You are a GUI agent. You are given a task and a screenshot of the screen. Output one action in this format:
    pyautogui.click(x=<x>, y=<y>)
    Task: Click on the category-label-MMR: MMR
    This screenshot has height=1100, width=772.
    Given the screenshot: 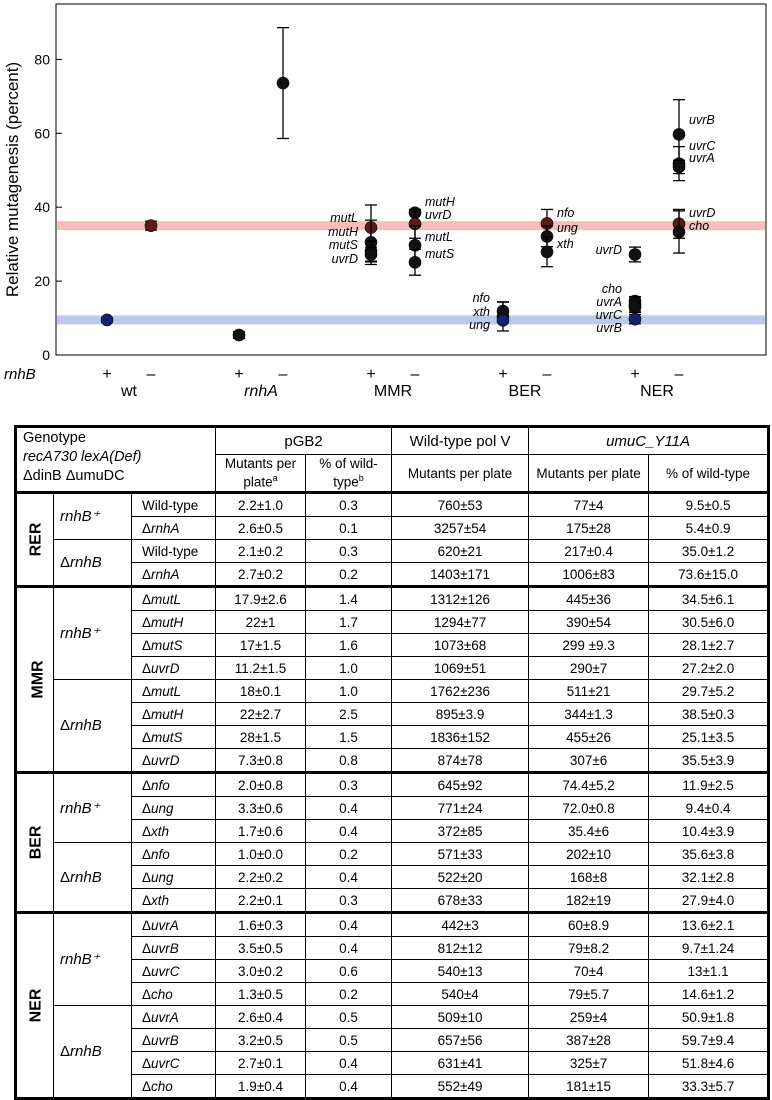 What is the action you would take?
    pyautogui.click(x=393, y=391)
    